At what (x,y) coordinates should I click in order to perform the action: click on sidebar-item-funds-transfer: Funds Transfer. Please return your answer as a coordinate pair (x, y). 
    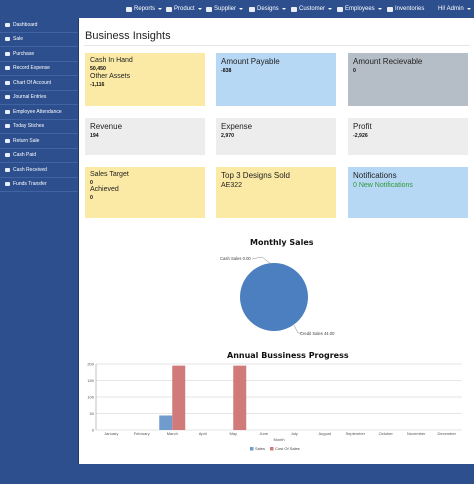
    Looking at the image, I should click on (39, 185).